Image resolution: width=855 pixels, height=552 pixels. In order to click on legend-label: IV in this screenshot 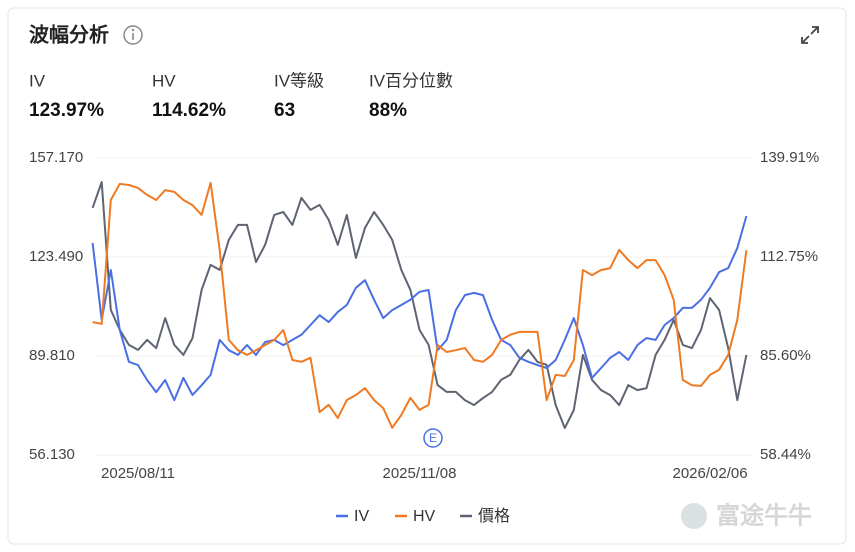, I will do `click(361, 516)`.